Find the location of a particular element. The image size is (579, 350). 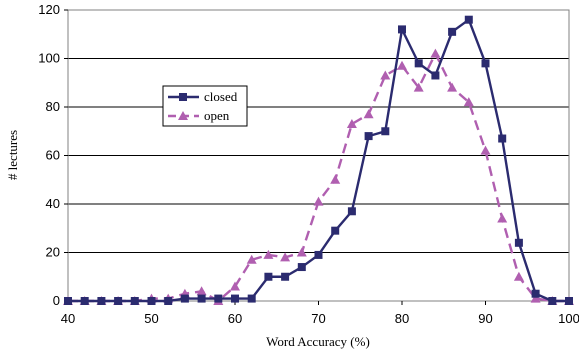

legend-label-open: open is located at coordinates (217, 115).